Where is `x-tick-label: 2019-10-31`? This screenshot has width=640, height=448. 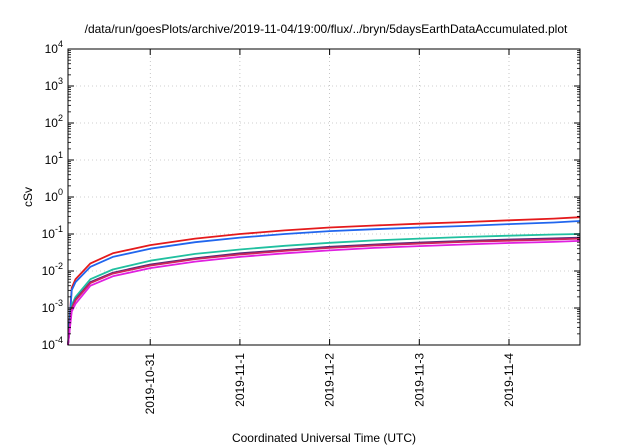 x-tick-label: 2019-10-31 is located at coordinates (150, 384).